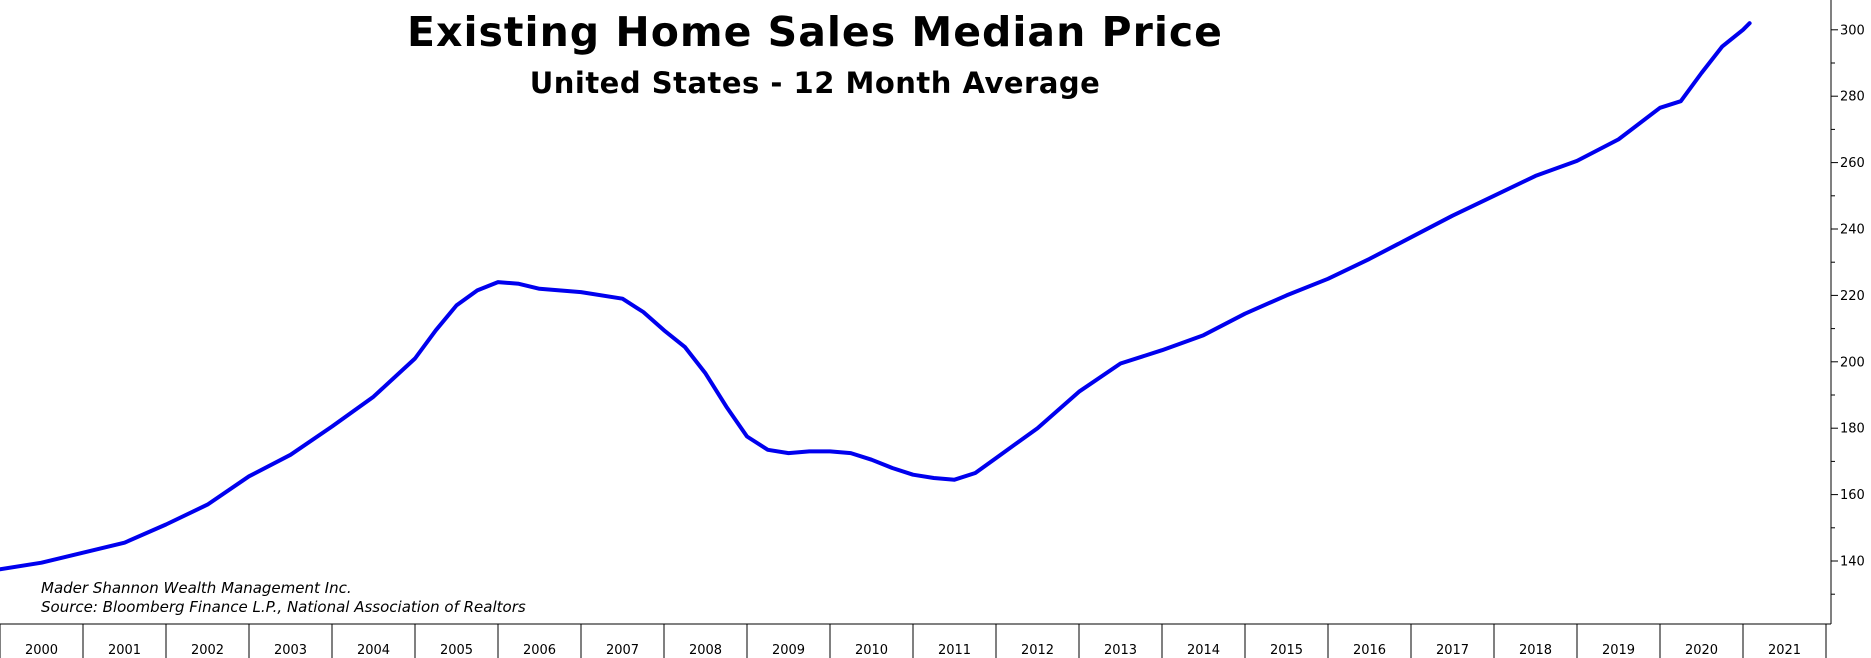 This screenshot has height=658, width=1871. What do you see at coordinates (1452, 650) in the screenshot?
I see `x-tick-label: 2017` at bounding box center [1452, 650].